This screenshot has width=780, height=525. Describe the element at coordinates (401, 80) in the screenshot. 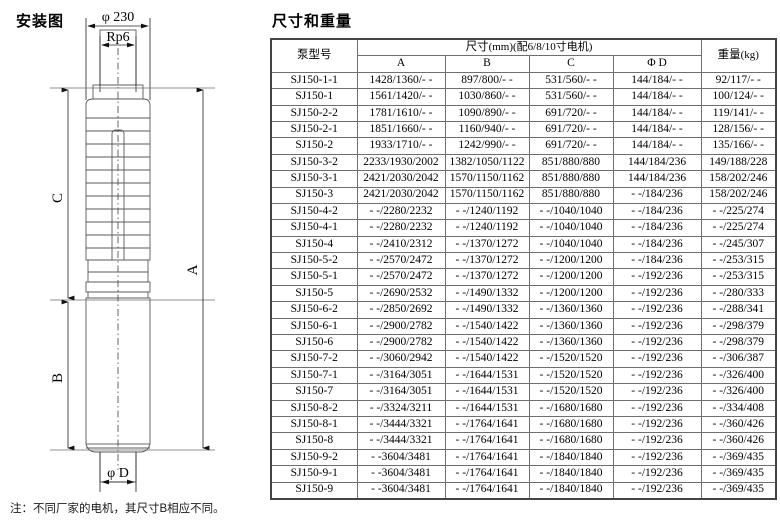

I see `cell-a: 1428/1360/- -` at that location.